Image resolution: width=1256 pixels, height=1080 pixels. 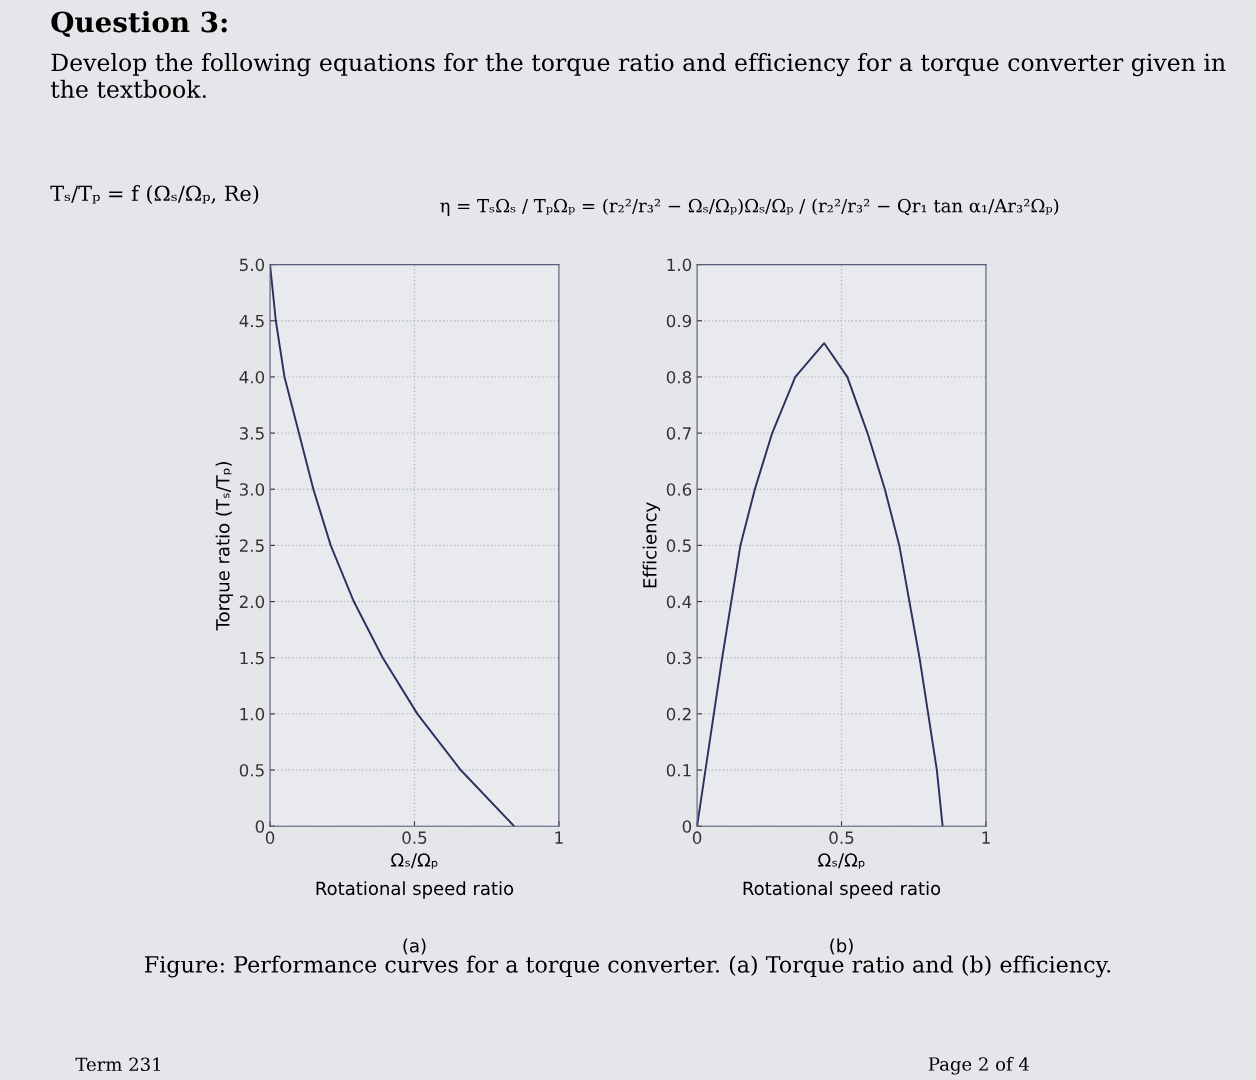 I want to click on text: Tₛ/Tₚ = f (Ωₛ/Ωₚ, Re), so click(x=154, y=195).